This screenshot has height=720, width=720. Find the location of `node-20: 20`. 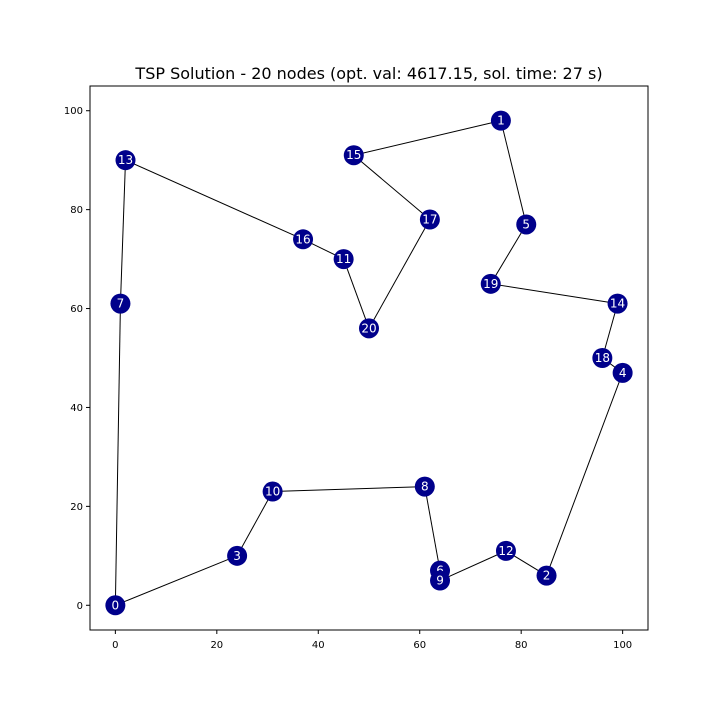

node-20: 20 is located at coordinates (369, 328).